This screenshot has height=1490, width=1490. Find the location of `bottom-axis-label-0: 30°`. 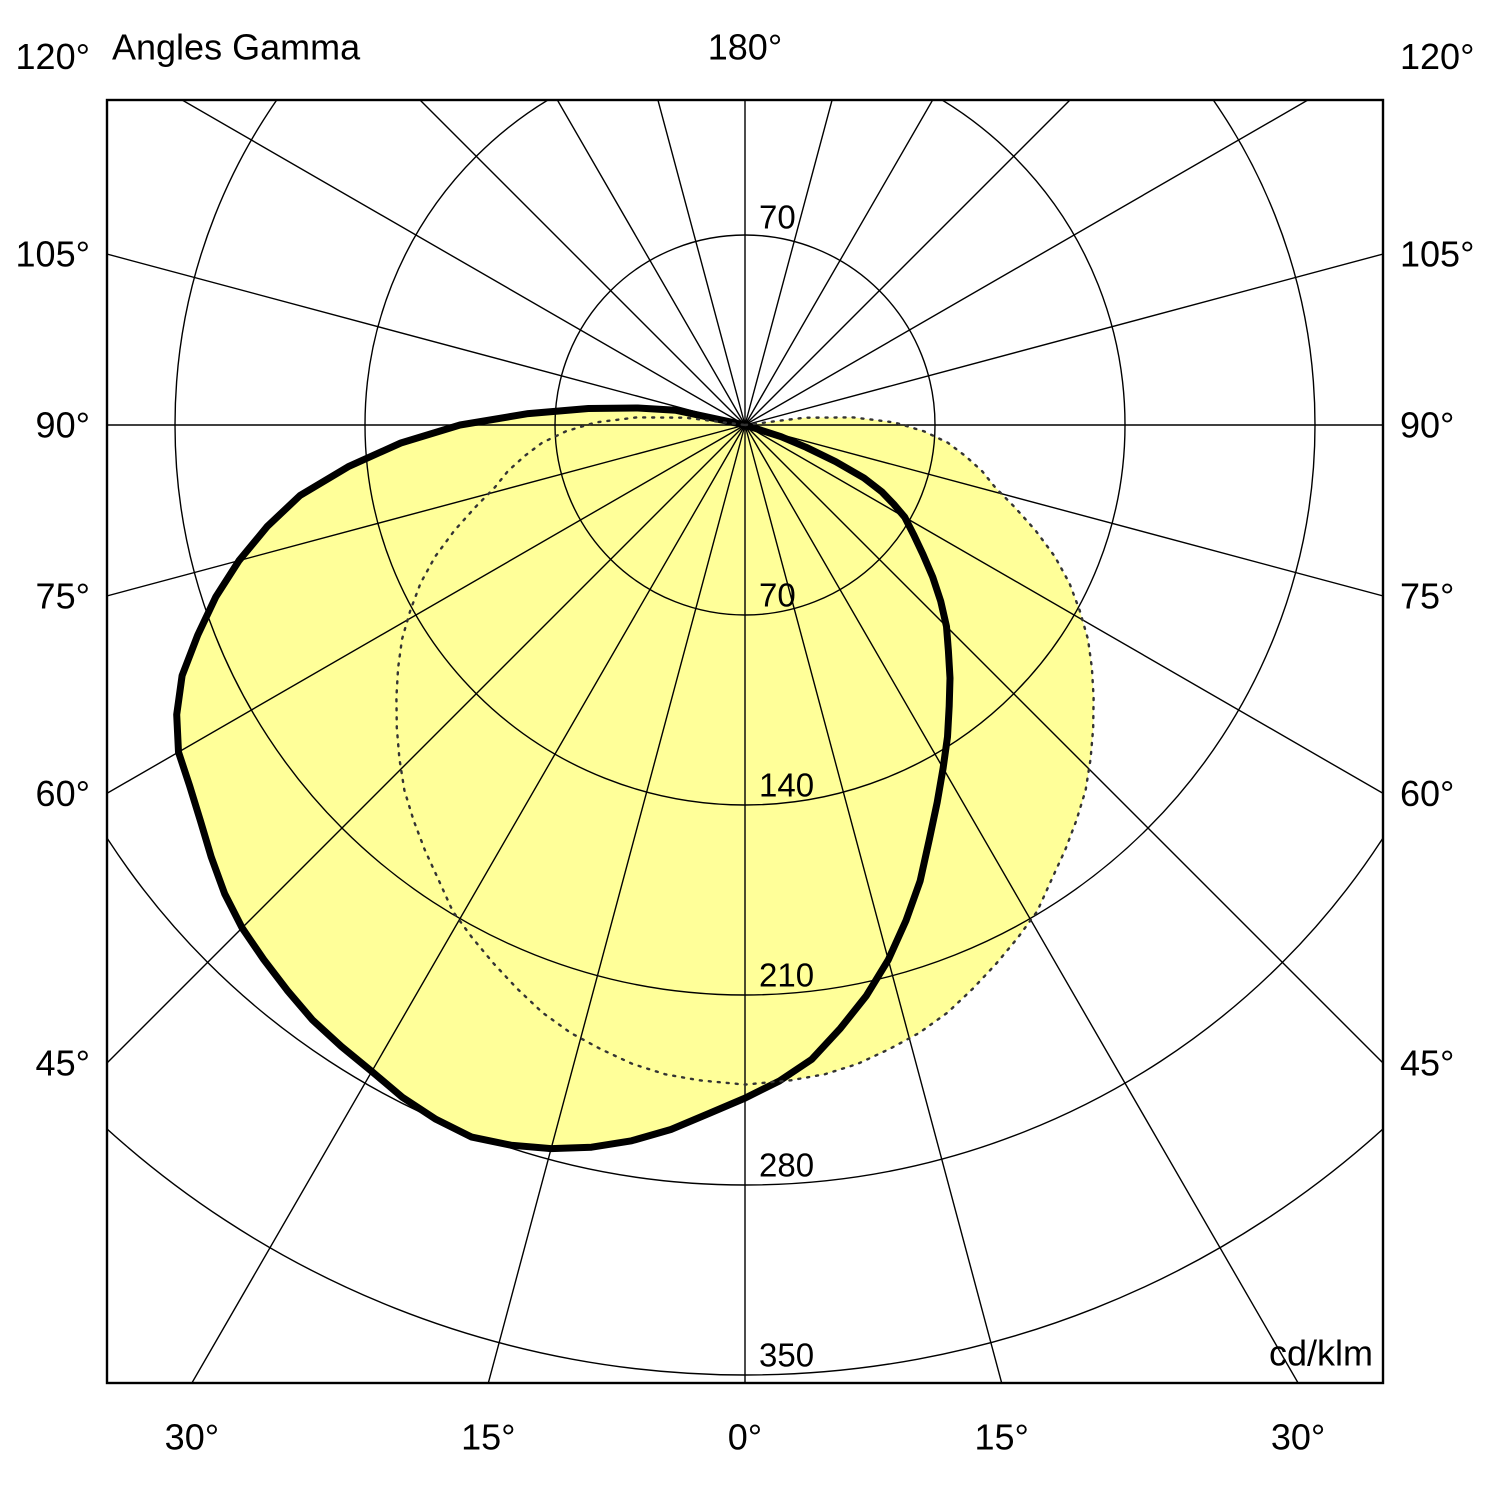

bottom-axis-label-0: 30° is located at coordinates (192, 1437).